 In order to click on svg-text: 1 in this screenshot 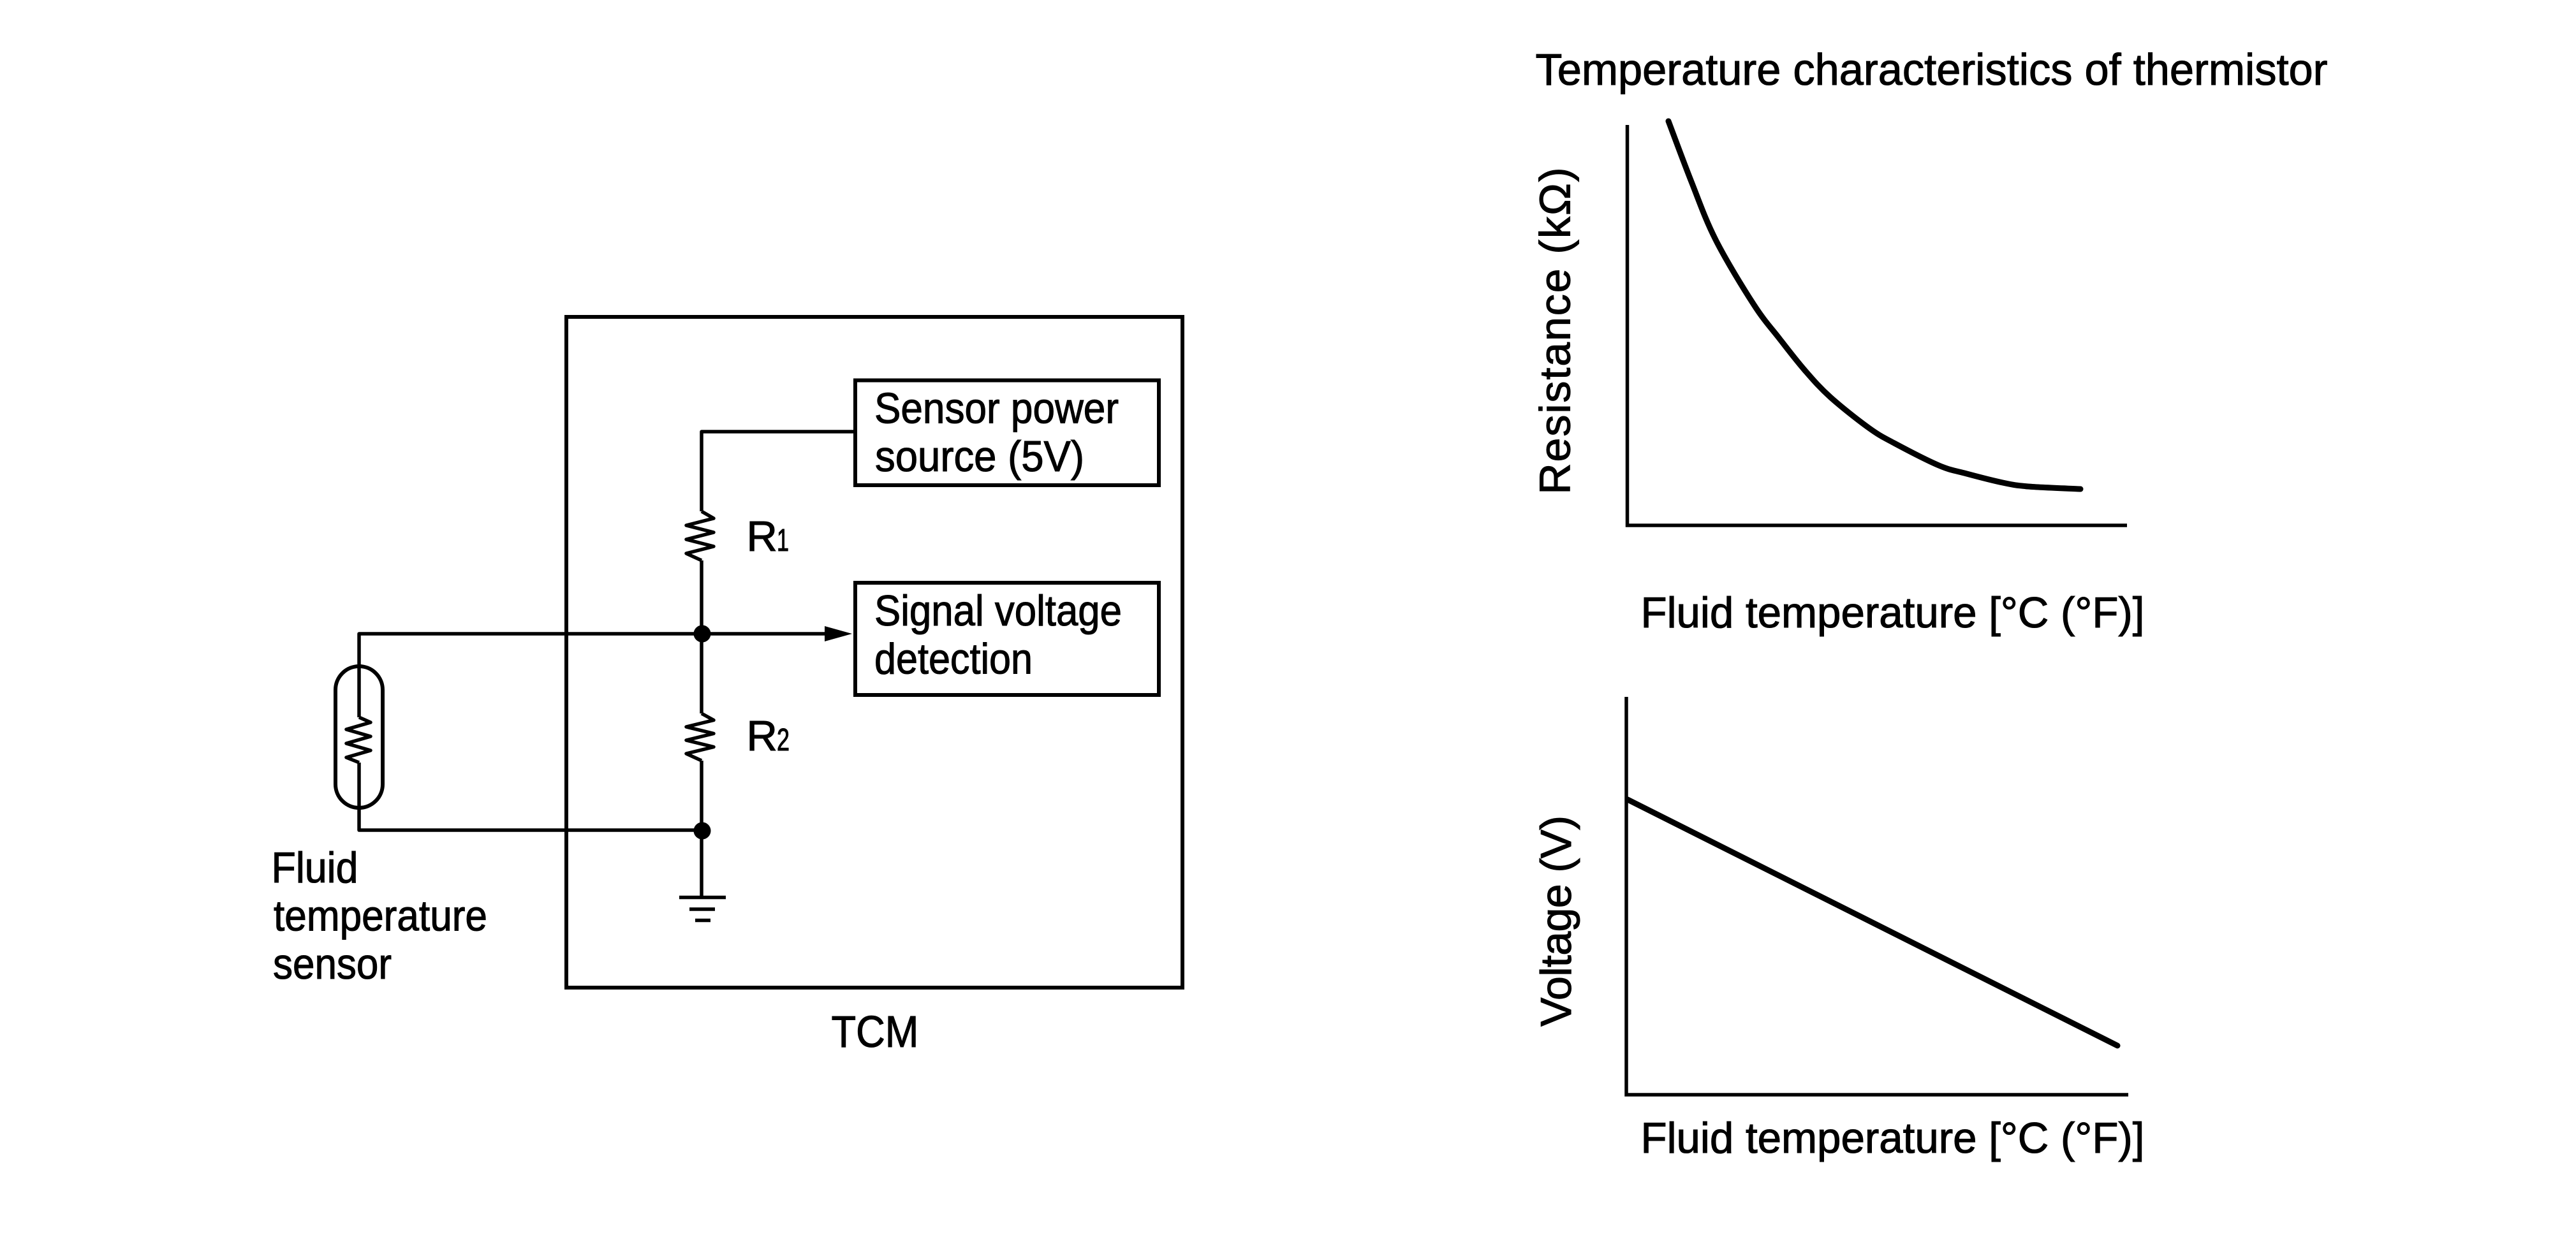, I will do `click(783, 540)`.